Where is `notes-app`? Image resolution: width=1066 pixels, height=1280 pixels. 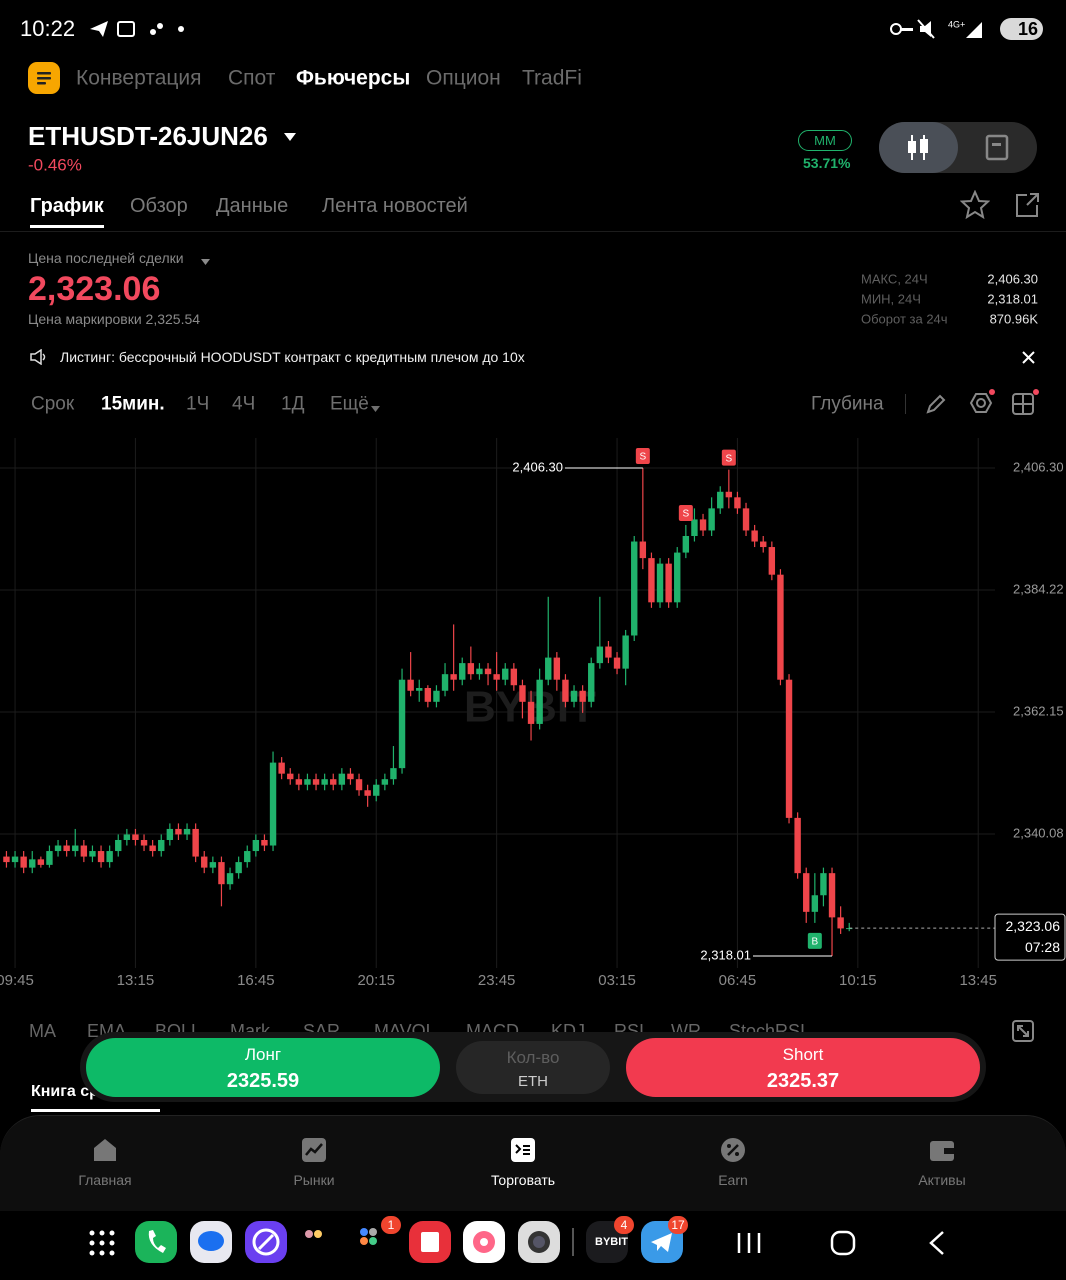
notes-app is located at coordinates (430, 1242).